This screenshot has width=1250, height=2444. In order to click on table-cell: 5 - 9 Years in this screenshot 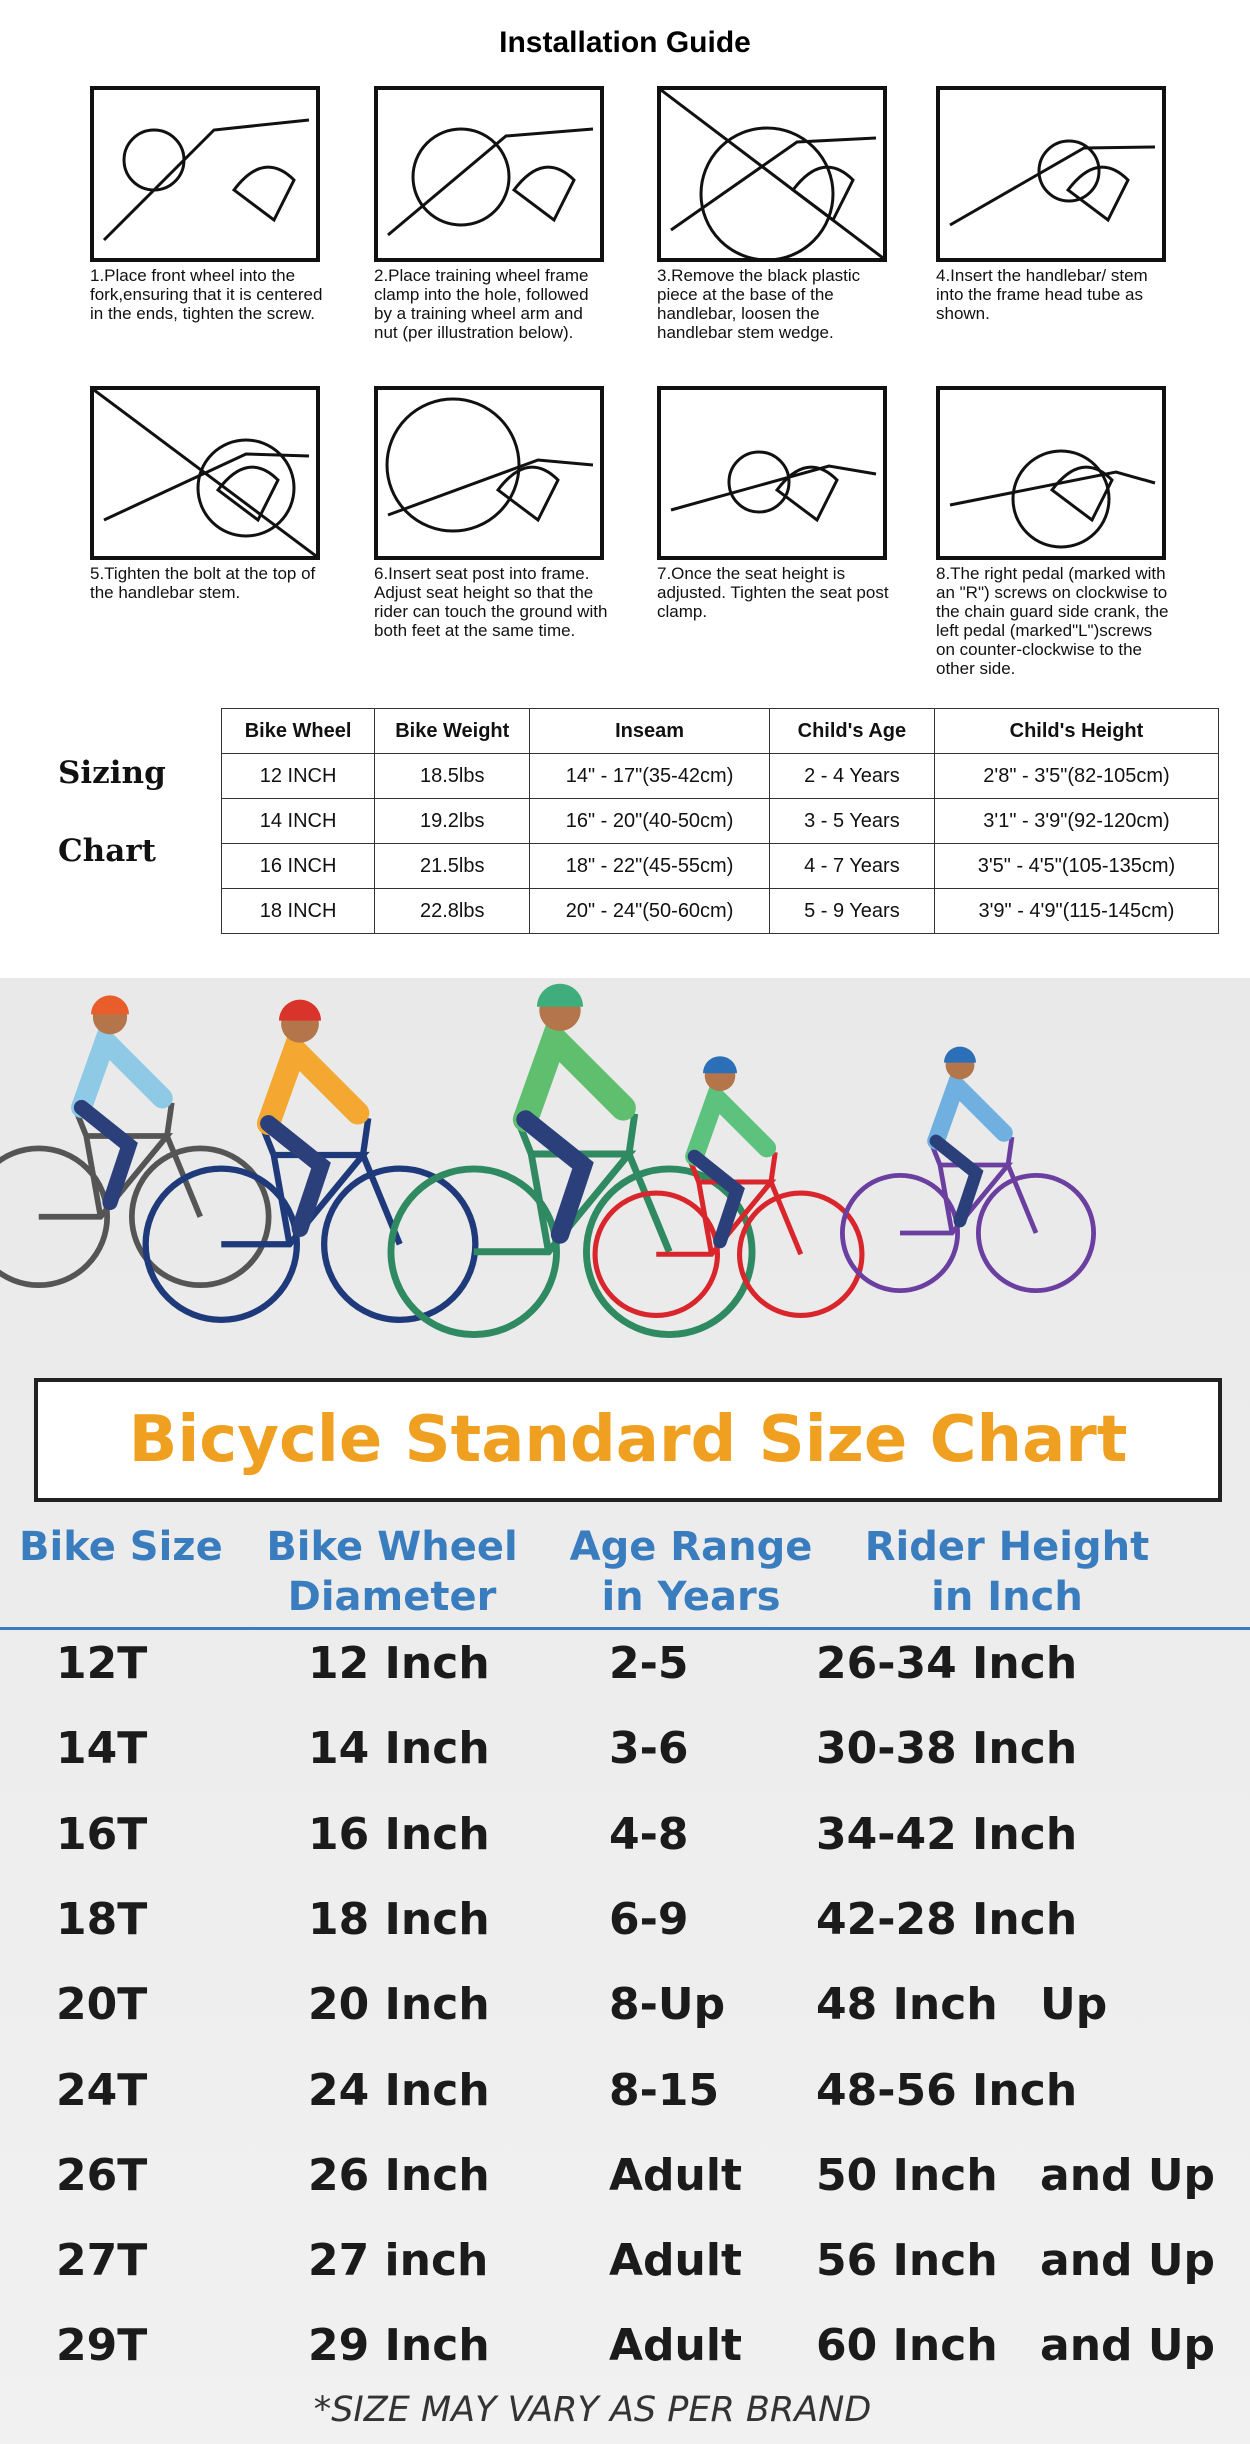, I will do `click(851, 911)`.